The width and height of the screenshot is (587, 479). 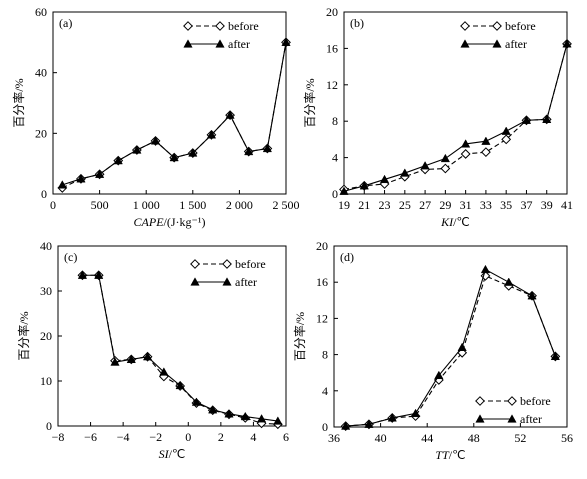 What do you see at coordinates (497, 43) in the screenshot?
I see `legend-after-marker` at bounding box center [497, 43].